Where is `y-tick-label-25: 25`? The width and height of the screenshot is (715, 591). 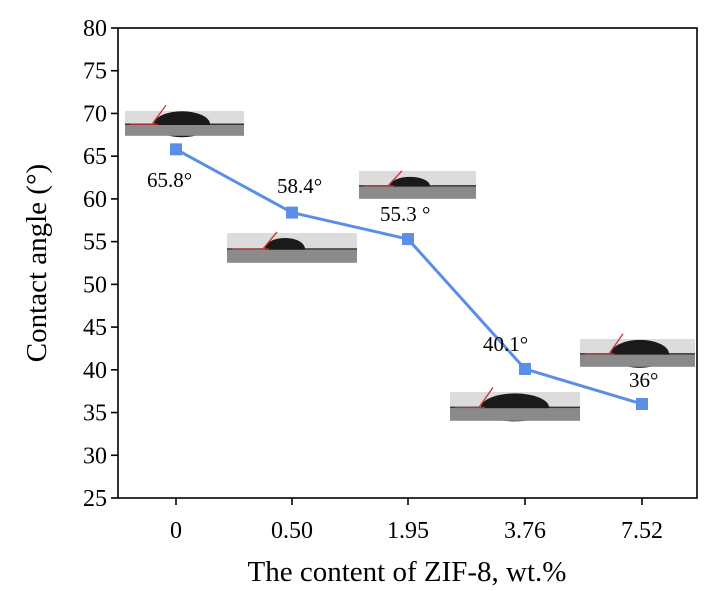 y-tick-label-25: 25 is located at coordinates (95, 499).